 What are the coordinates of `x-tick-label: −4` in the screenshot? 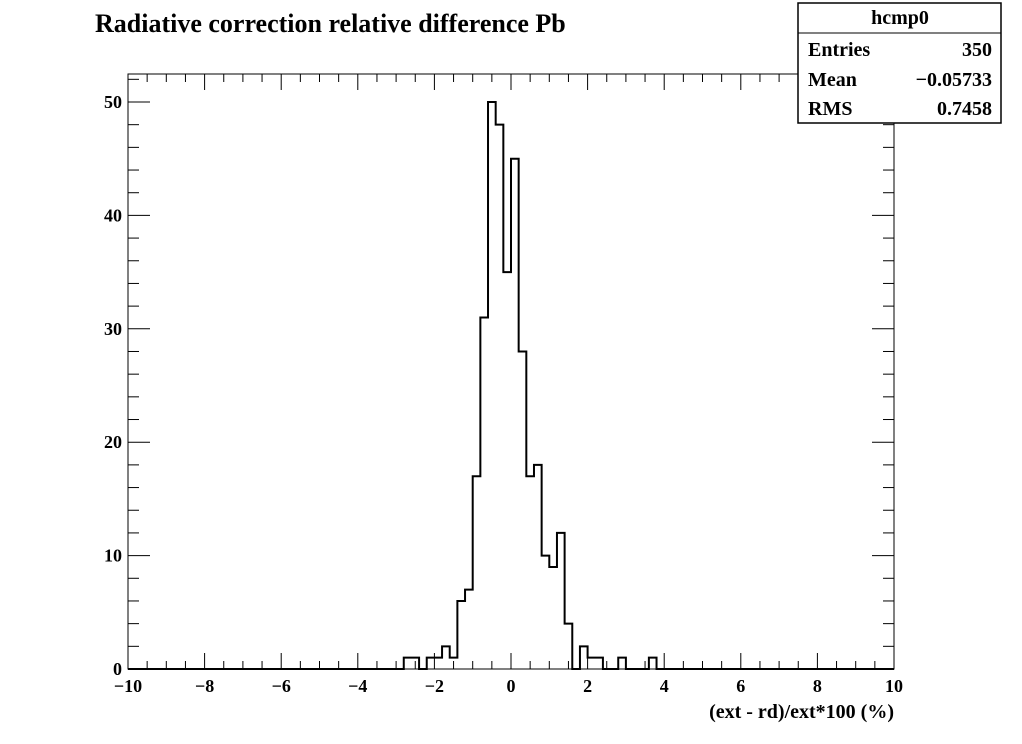 It's located at (357, 686).